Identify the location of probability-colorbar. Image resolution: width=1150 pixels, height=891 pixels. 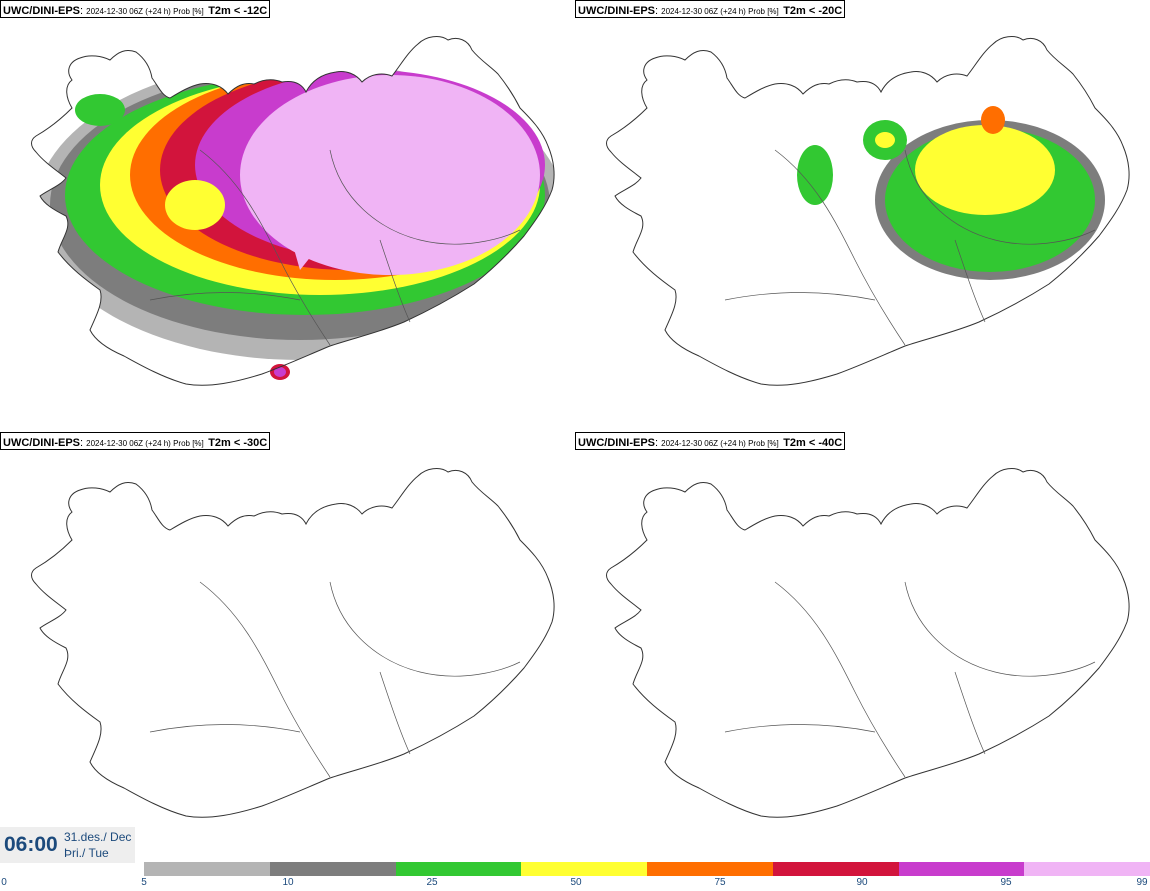
(647, 869).